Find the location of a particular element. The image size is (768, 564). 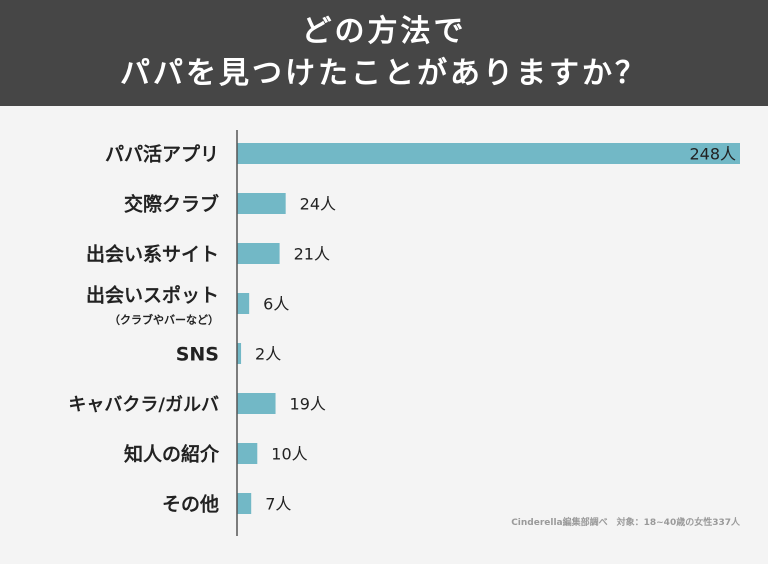

value-label-7: 7人 is located at coordinates (278, 504).